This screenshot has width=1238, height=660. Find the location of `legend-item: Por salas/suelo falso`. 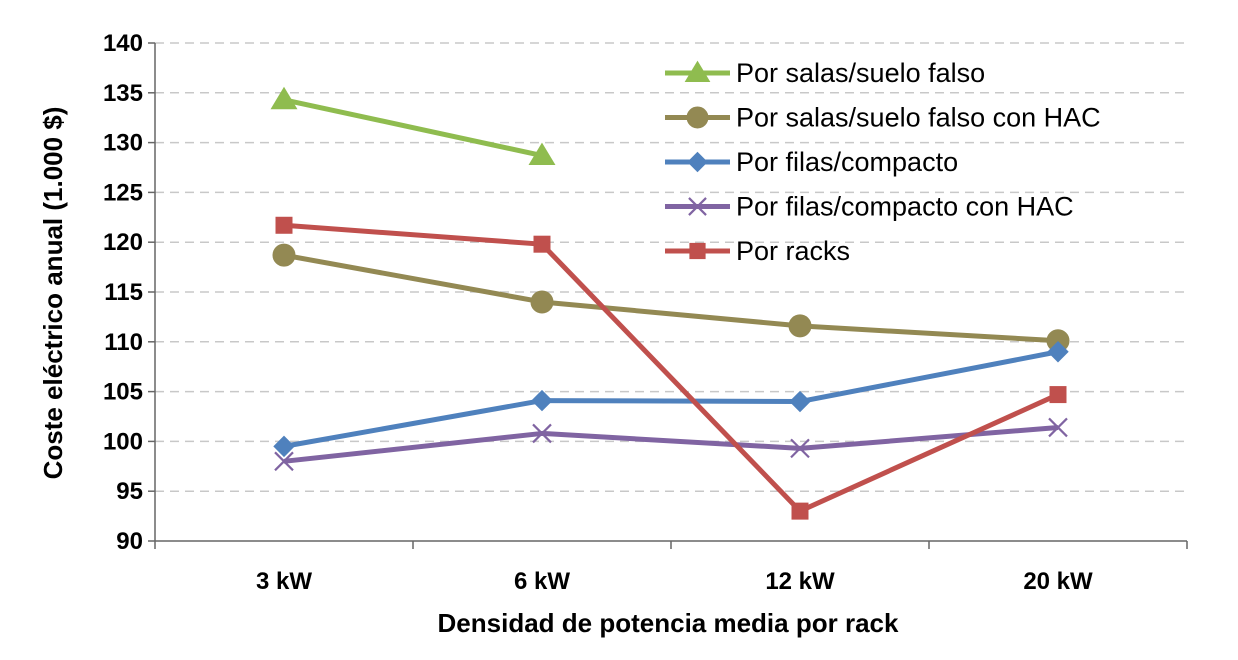

legend-item: Por salas/suelo falso is located at coordinates (825, 73).